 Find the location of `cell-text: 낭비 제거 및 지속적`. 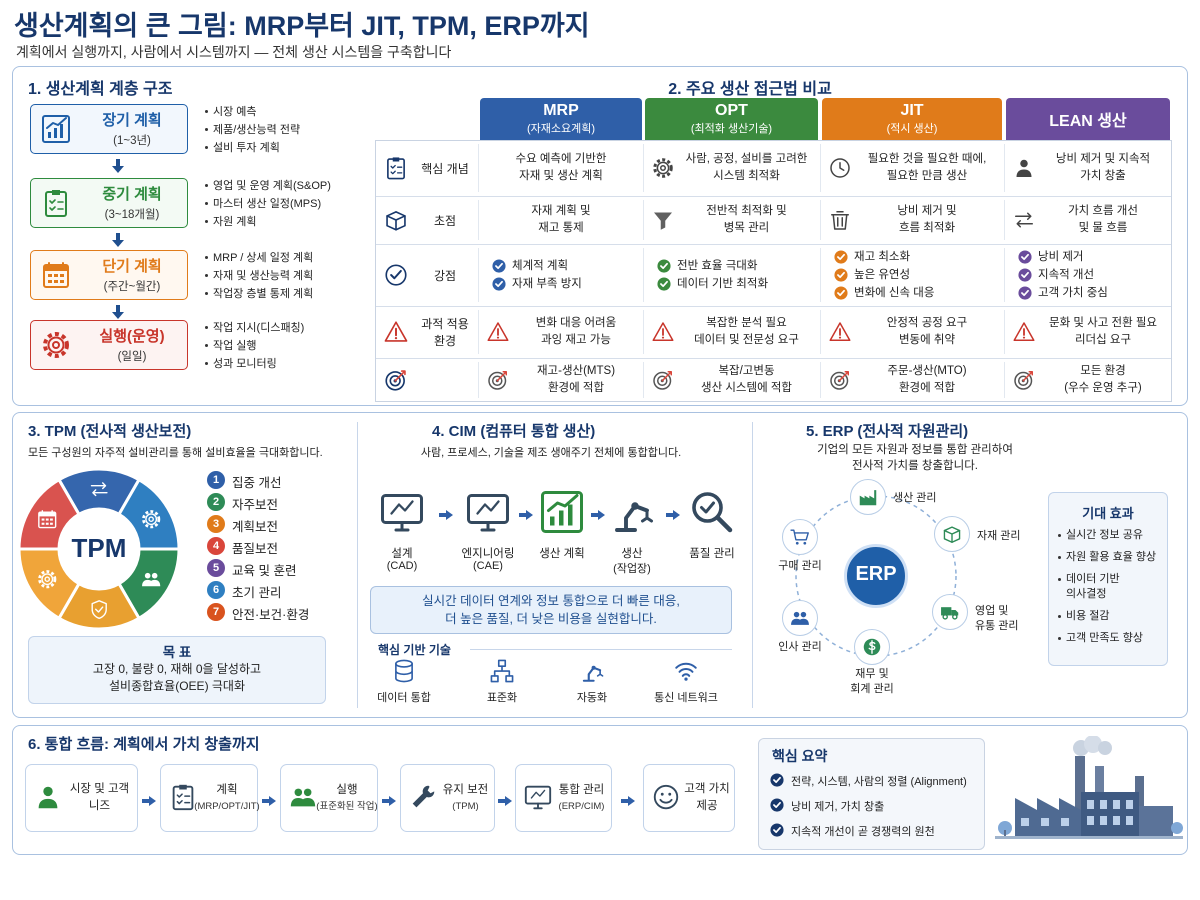

cell-text: 낭비 제거 및 지속적 is located at coordinates (1103, 159).